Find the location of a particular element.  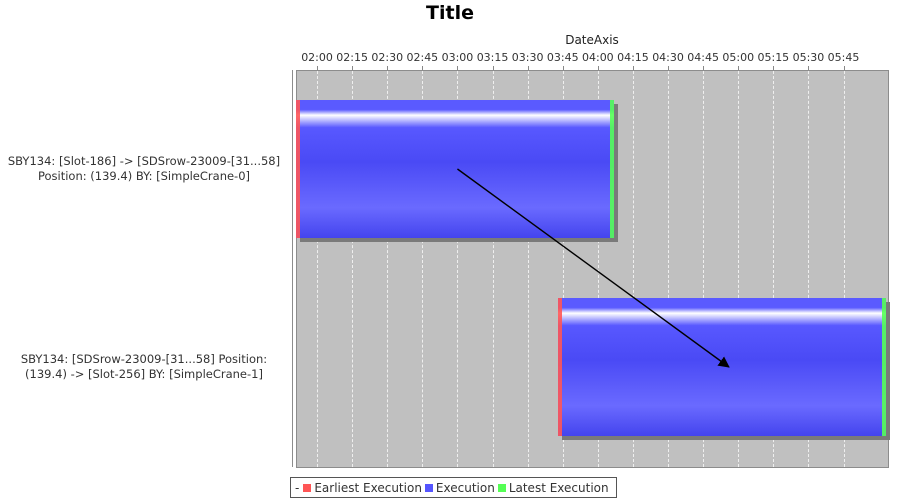

x-tick-label: 02:30 is located at coordinates (387, 57).